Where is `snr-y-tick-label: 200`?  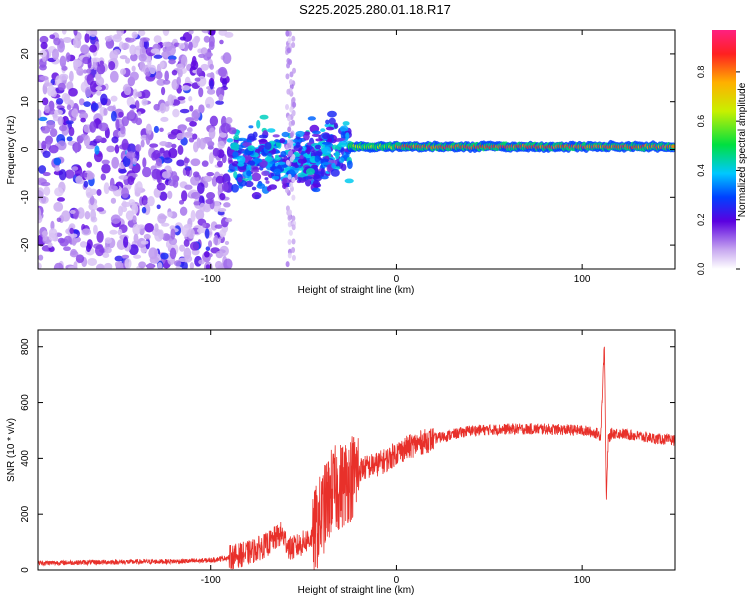 snr-y-tick-label: 200 is located at coordinates (25, 513).